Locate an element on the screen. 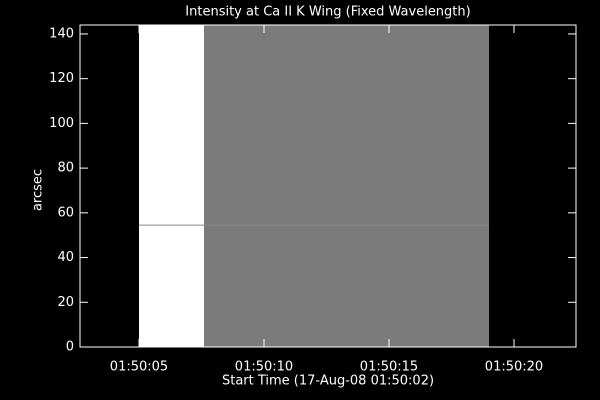  x-tick-label: 01:50:10 is located at coordinates (264, 367).